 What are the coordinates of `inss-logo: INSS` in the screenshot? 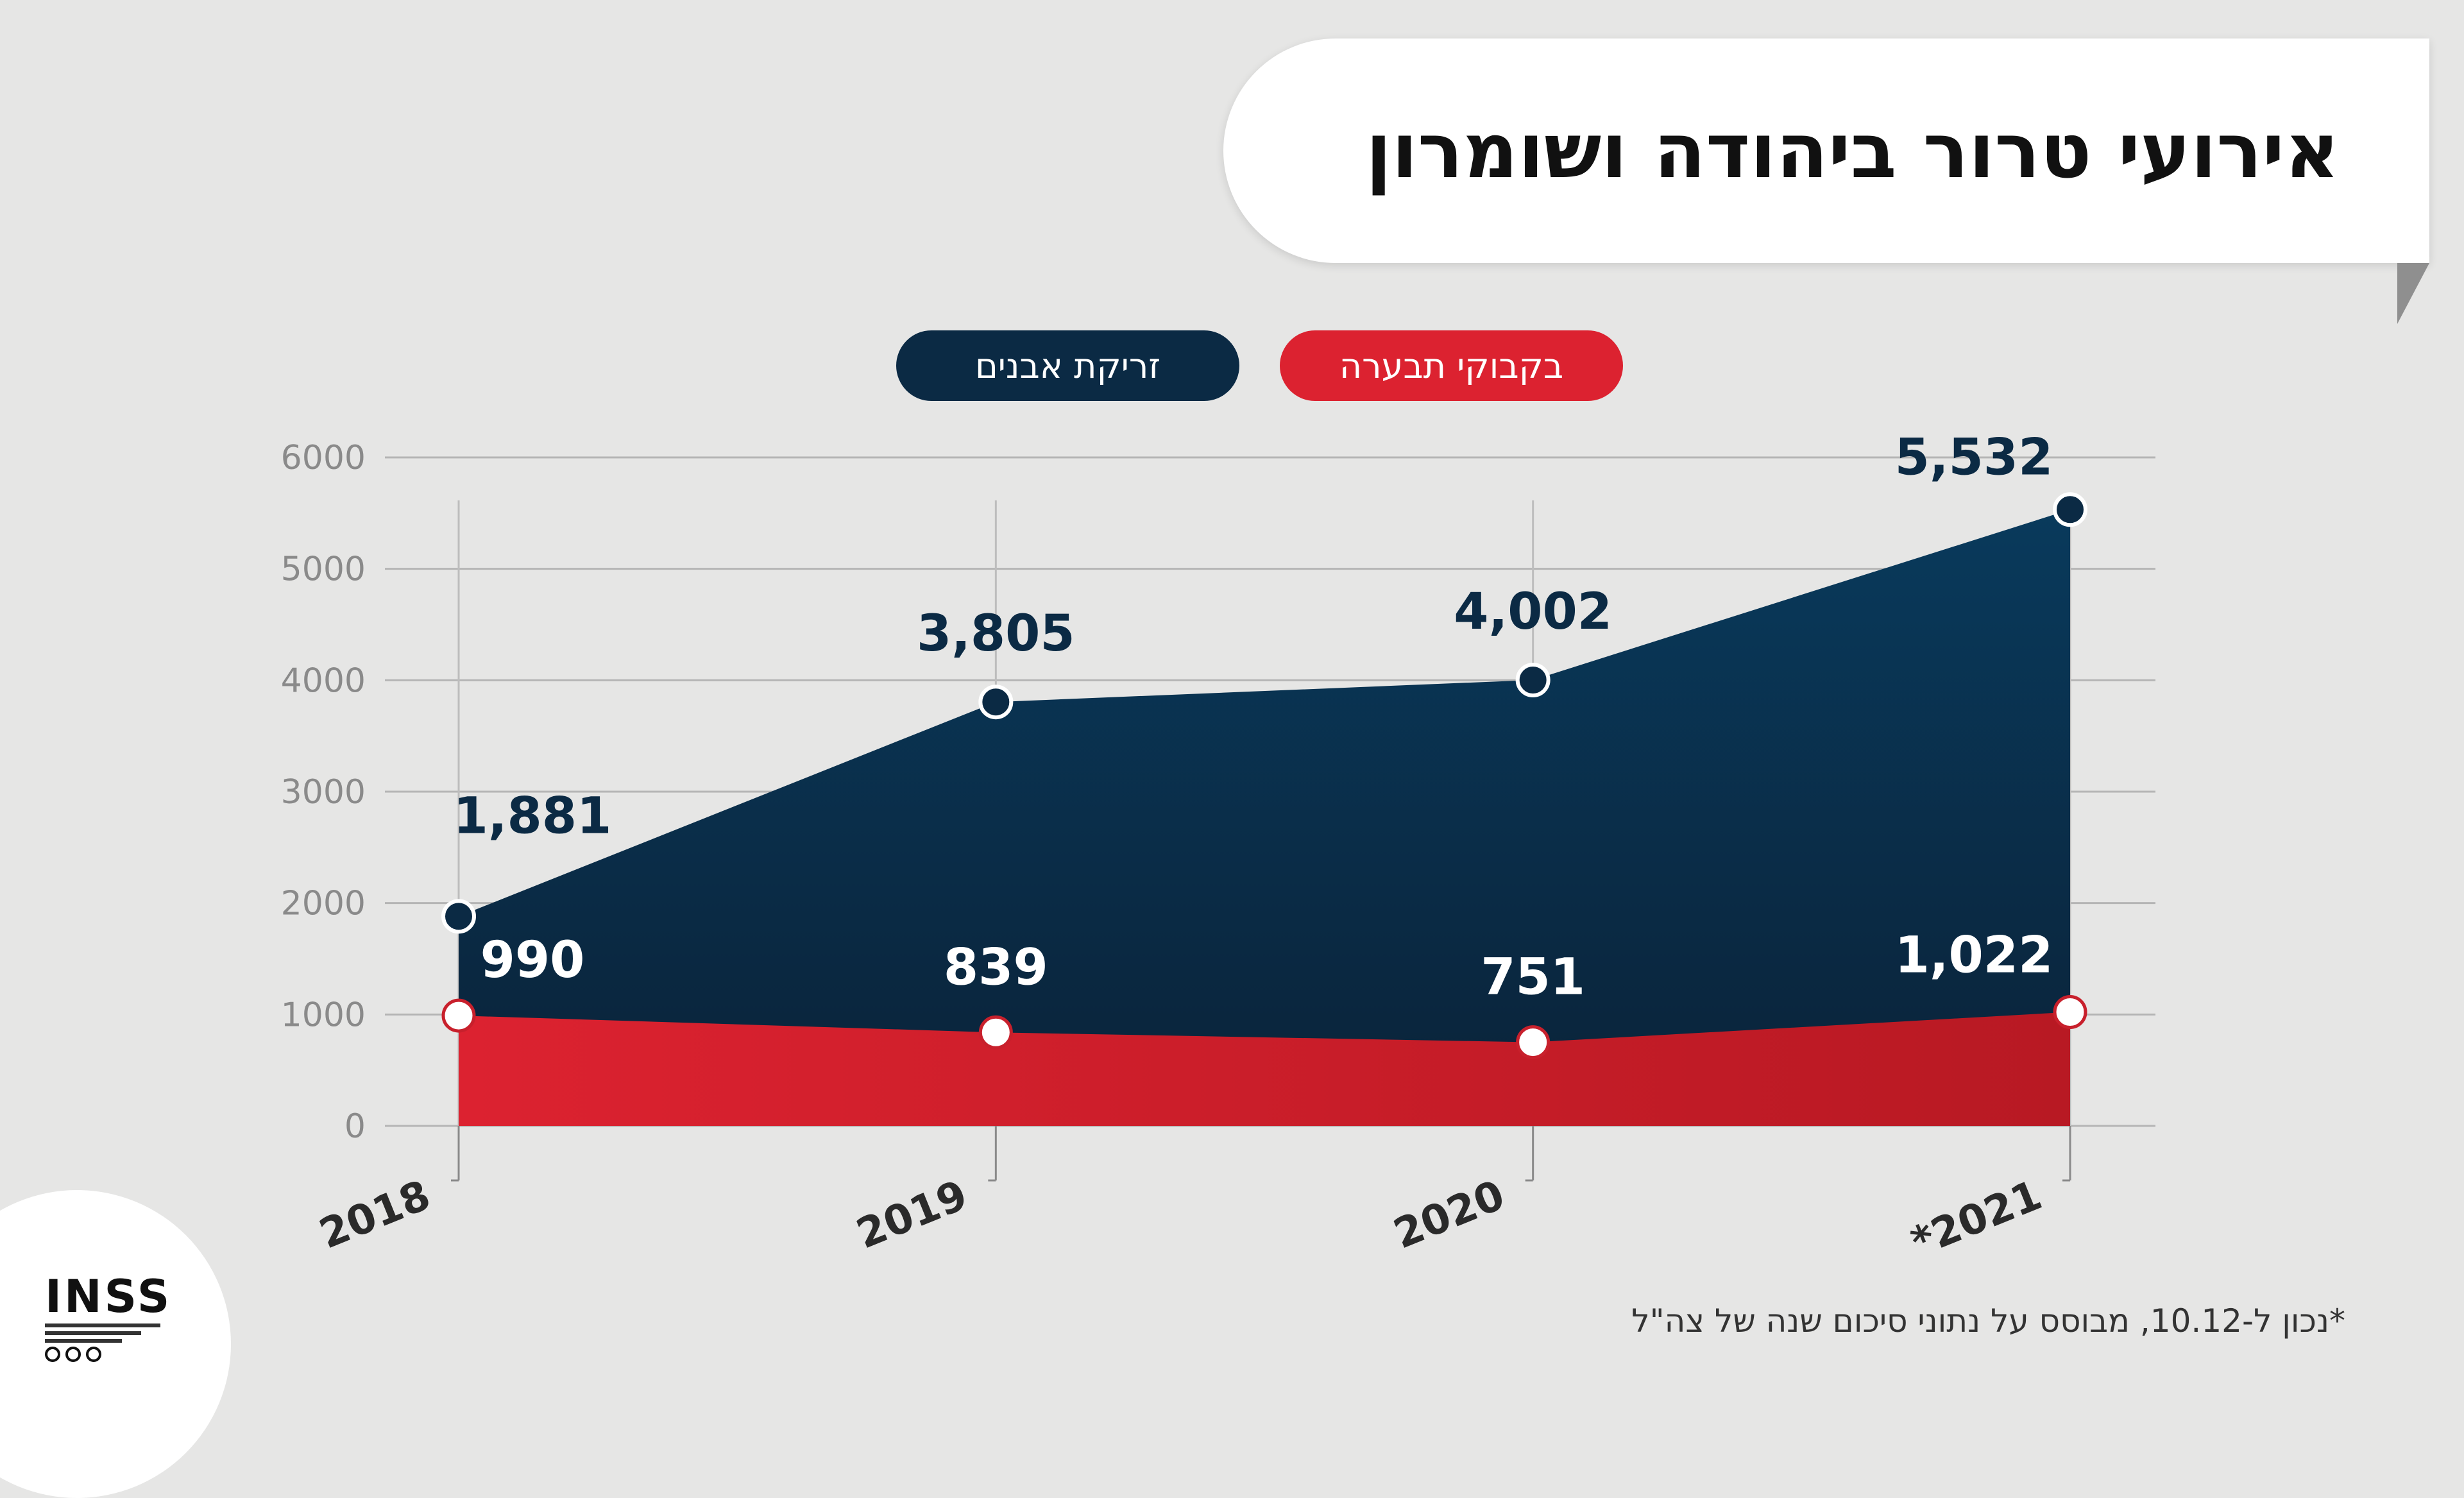 It's located at (107, 1317).